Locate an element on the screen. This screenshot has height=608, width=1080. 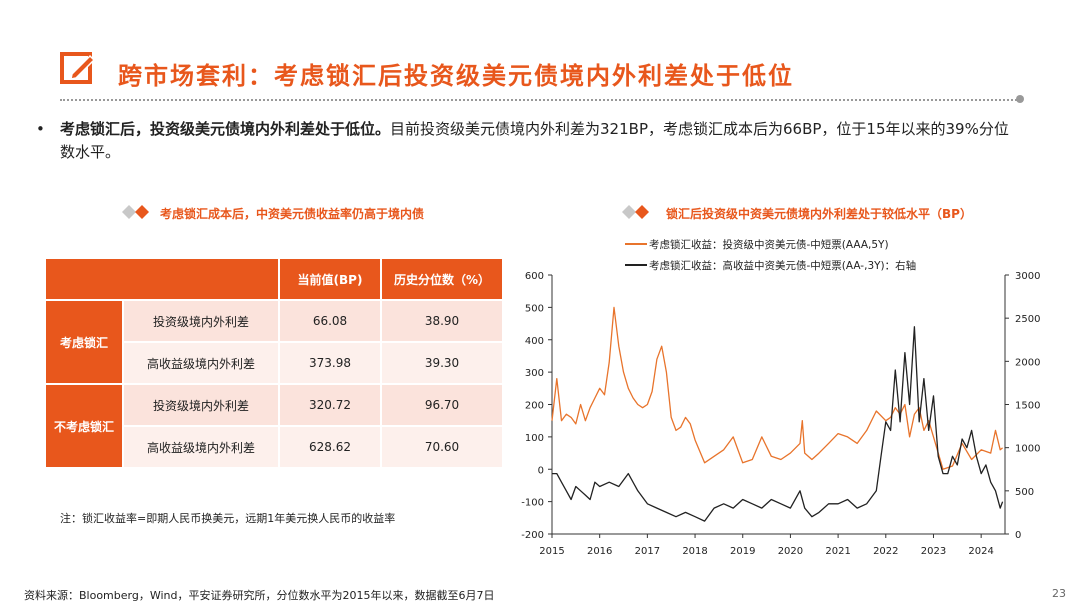
x-tick-label: 2024 is located at coordinates (980, 551).